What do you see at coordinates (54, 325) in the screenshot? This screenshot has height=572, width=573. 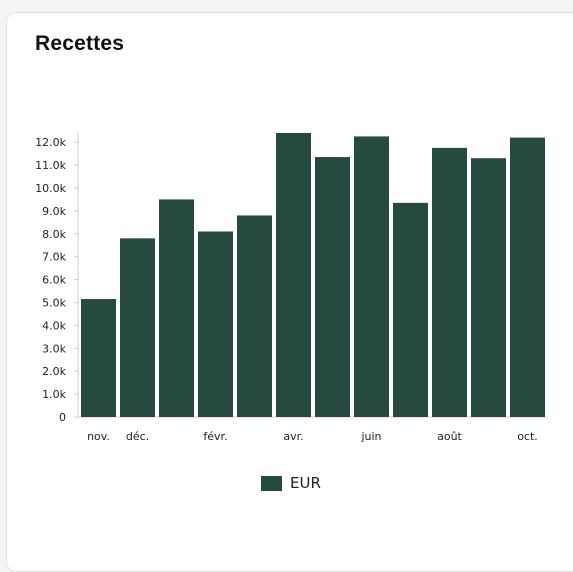 I see `y-tick-label: 4.0k` at bounding box center [54, 325].